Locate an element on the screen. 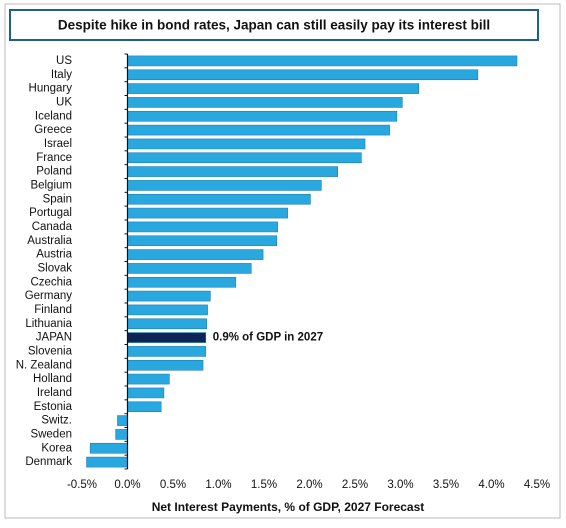 The image size is (566, 528). y-tick-label: France is located at coordinates (54, 158).